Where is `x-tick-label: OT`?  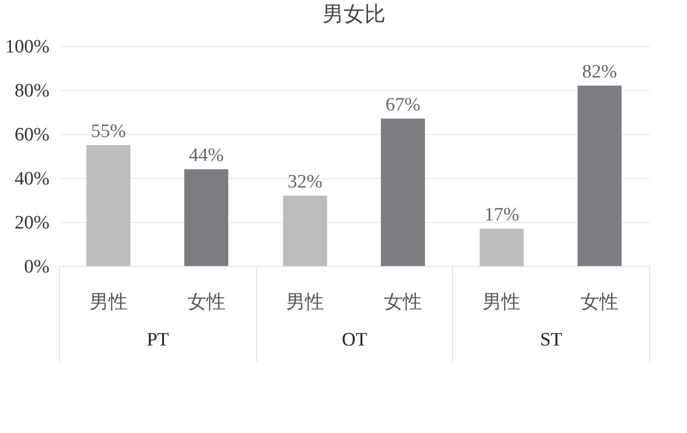 x-tick-label: OT is located at coordinates (355, 340).